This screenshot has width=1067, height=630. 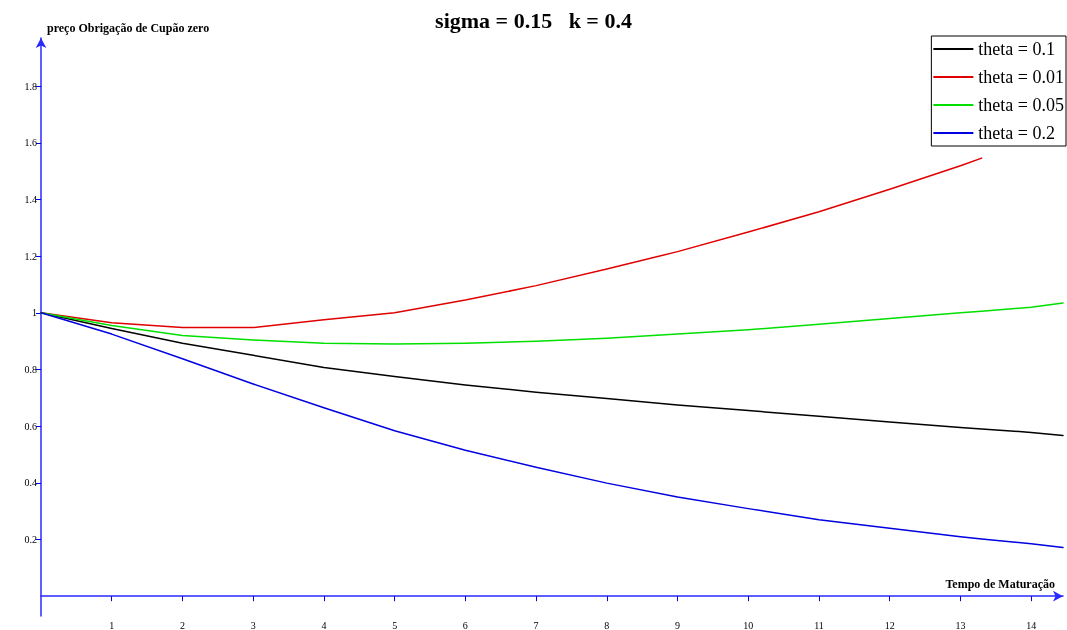 What do you see at coordinates (34, 313) in the screenshot?
I see `y-tick-label: 1` at bounding box center [34, 313].